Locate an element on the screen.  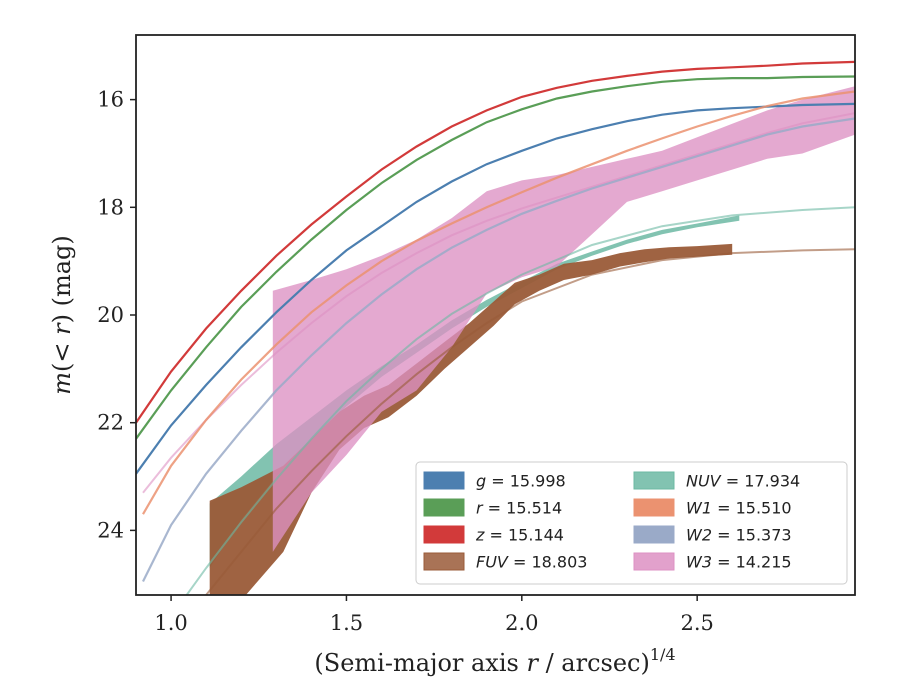
legend-swatch-w1 is located at coordinates (654, 507).